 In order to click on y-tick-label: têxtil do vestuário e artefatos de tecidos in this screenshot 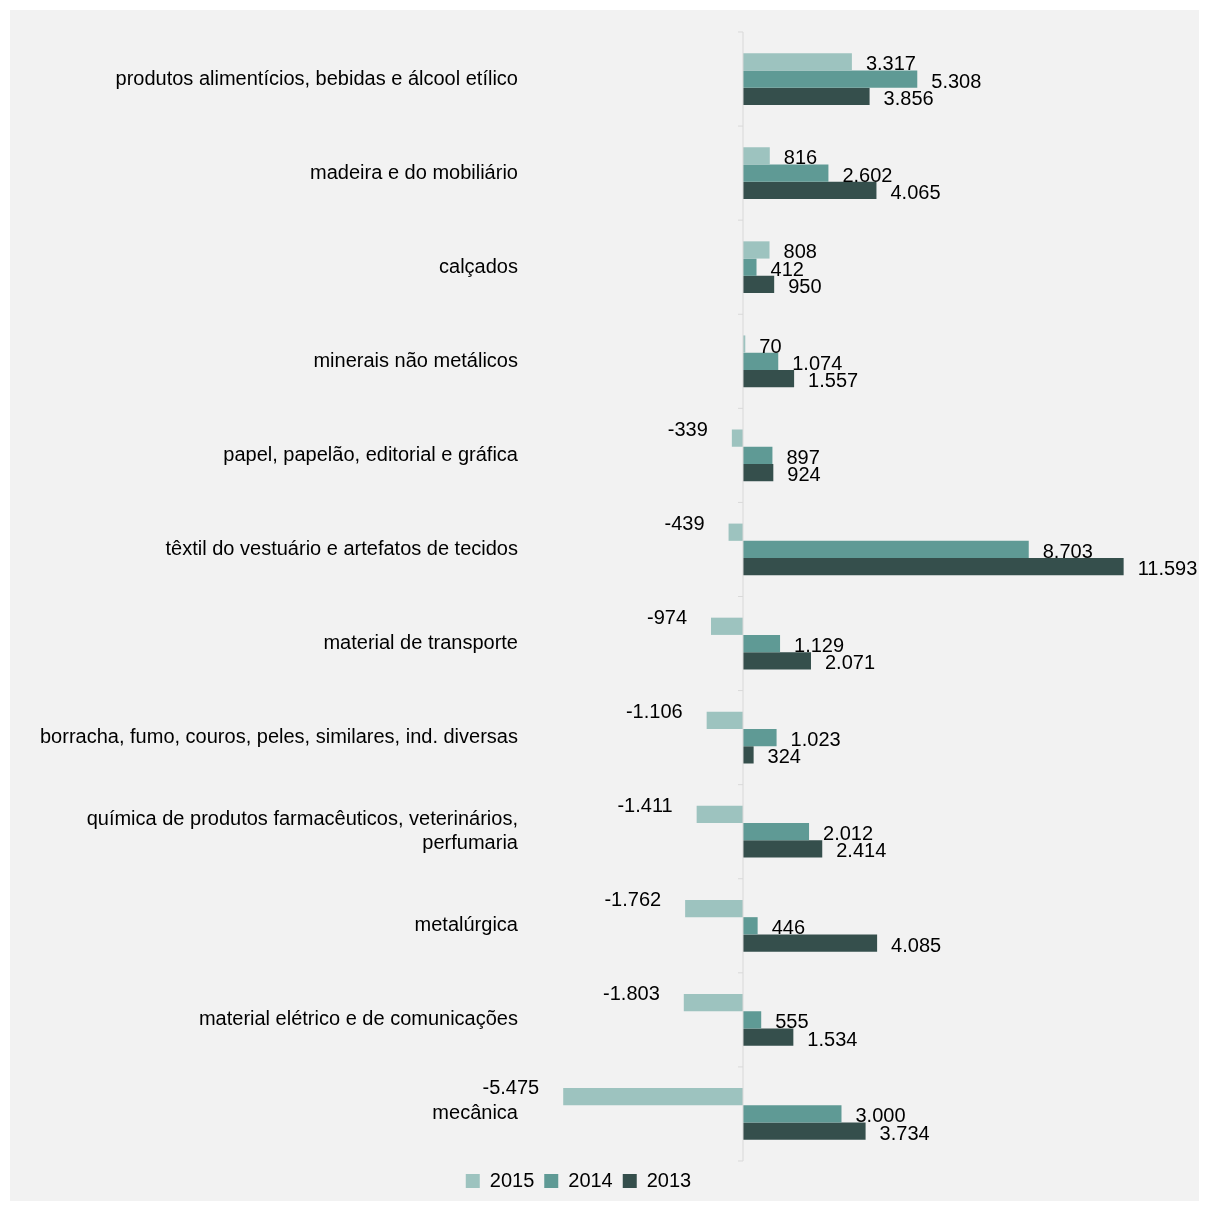, I will do `click(341, 547)`.